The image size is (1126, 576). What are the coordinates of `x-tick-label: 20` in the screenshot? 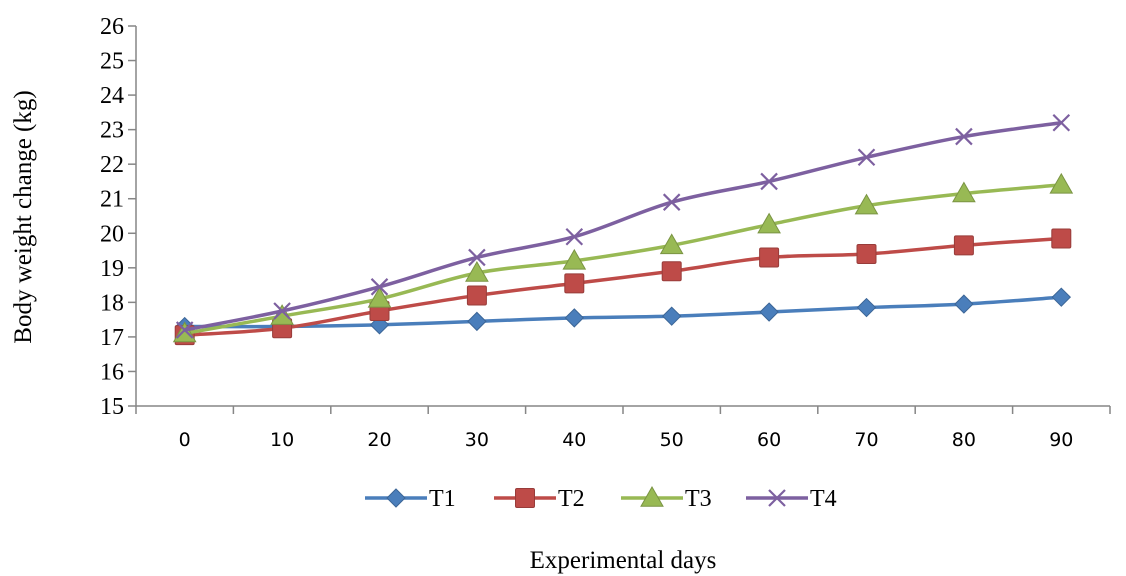 It's located at (379, 440).